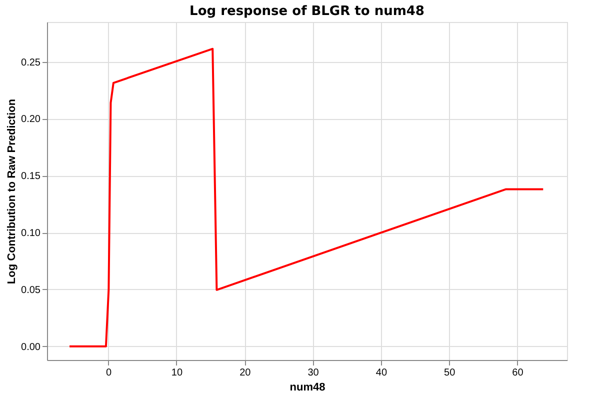 The image size is (600, 400). What do you see at coordinates (31, 234) in the screenshot?
I see `y-tick-label: 0.10` at bounding box center [31, 234].